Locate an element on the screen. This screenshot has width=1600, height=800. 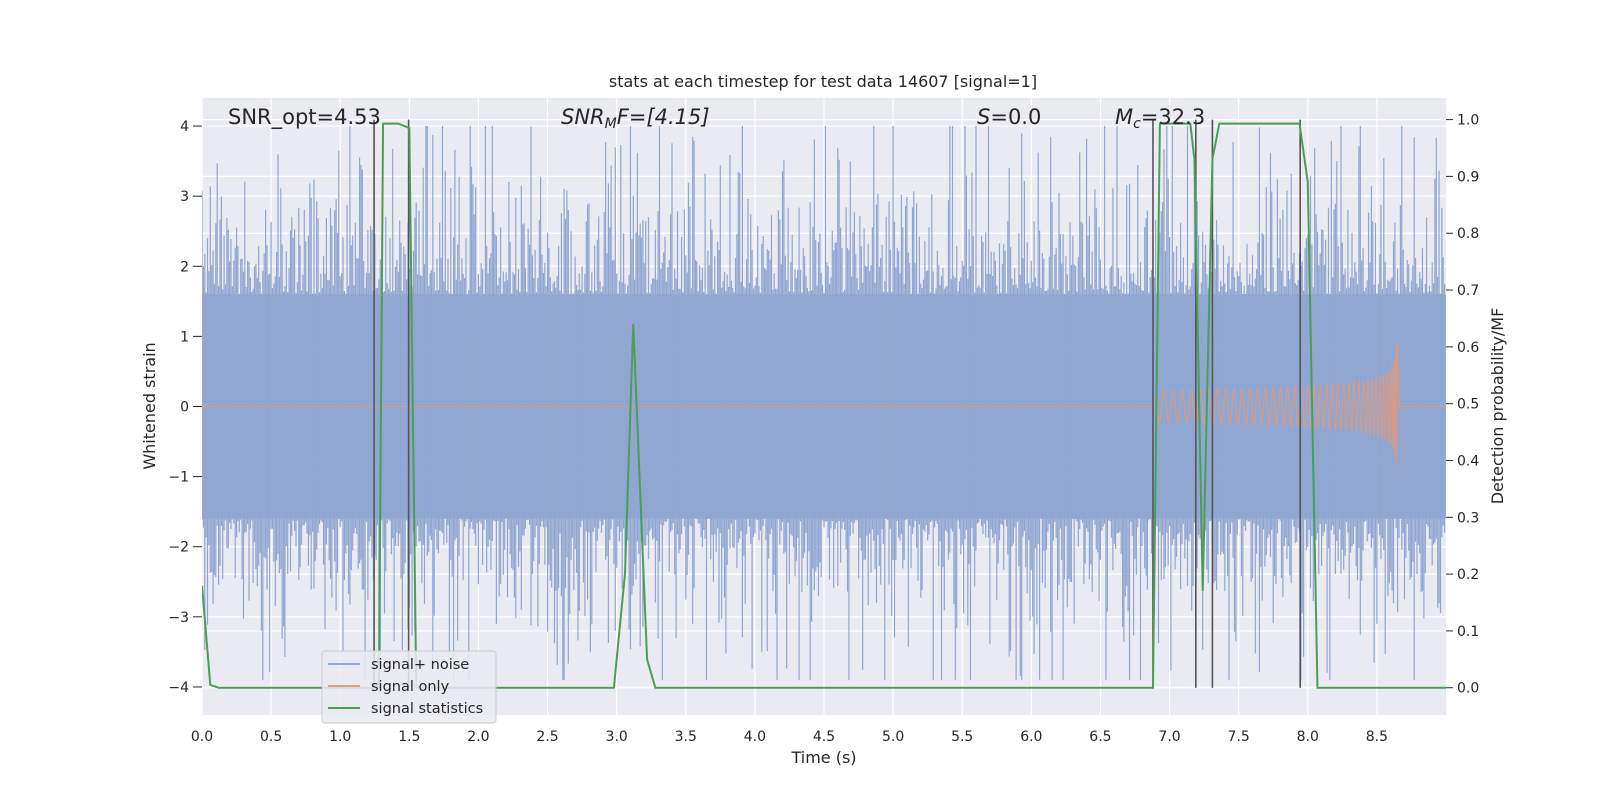
y2-tick-label: 0.7 is located at coordinates (1468, 291).